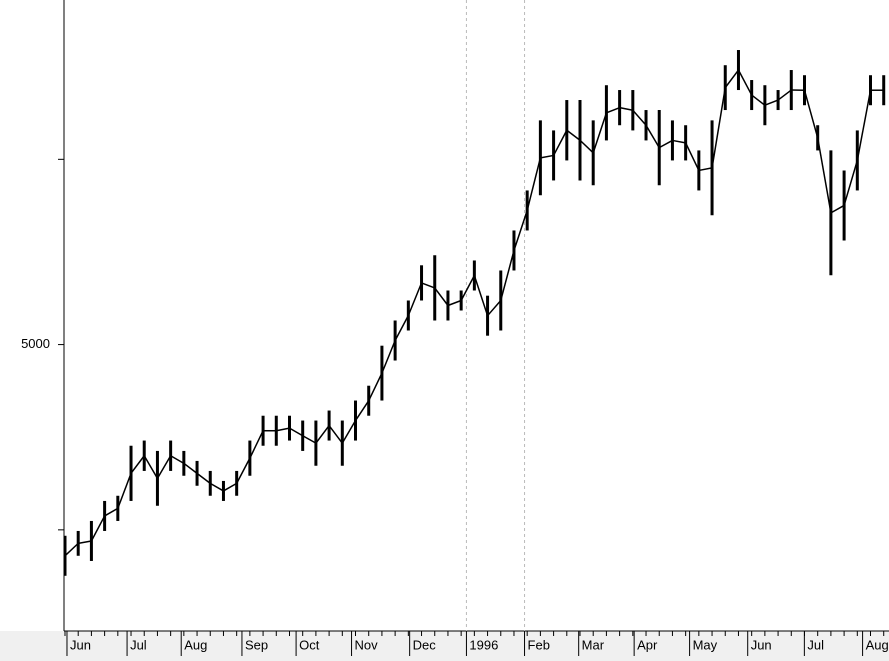 This screenshot has height=661, width=889. I want to click on x-tick-label: Feb, so click(539, 644).